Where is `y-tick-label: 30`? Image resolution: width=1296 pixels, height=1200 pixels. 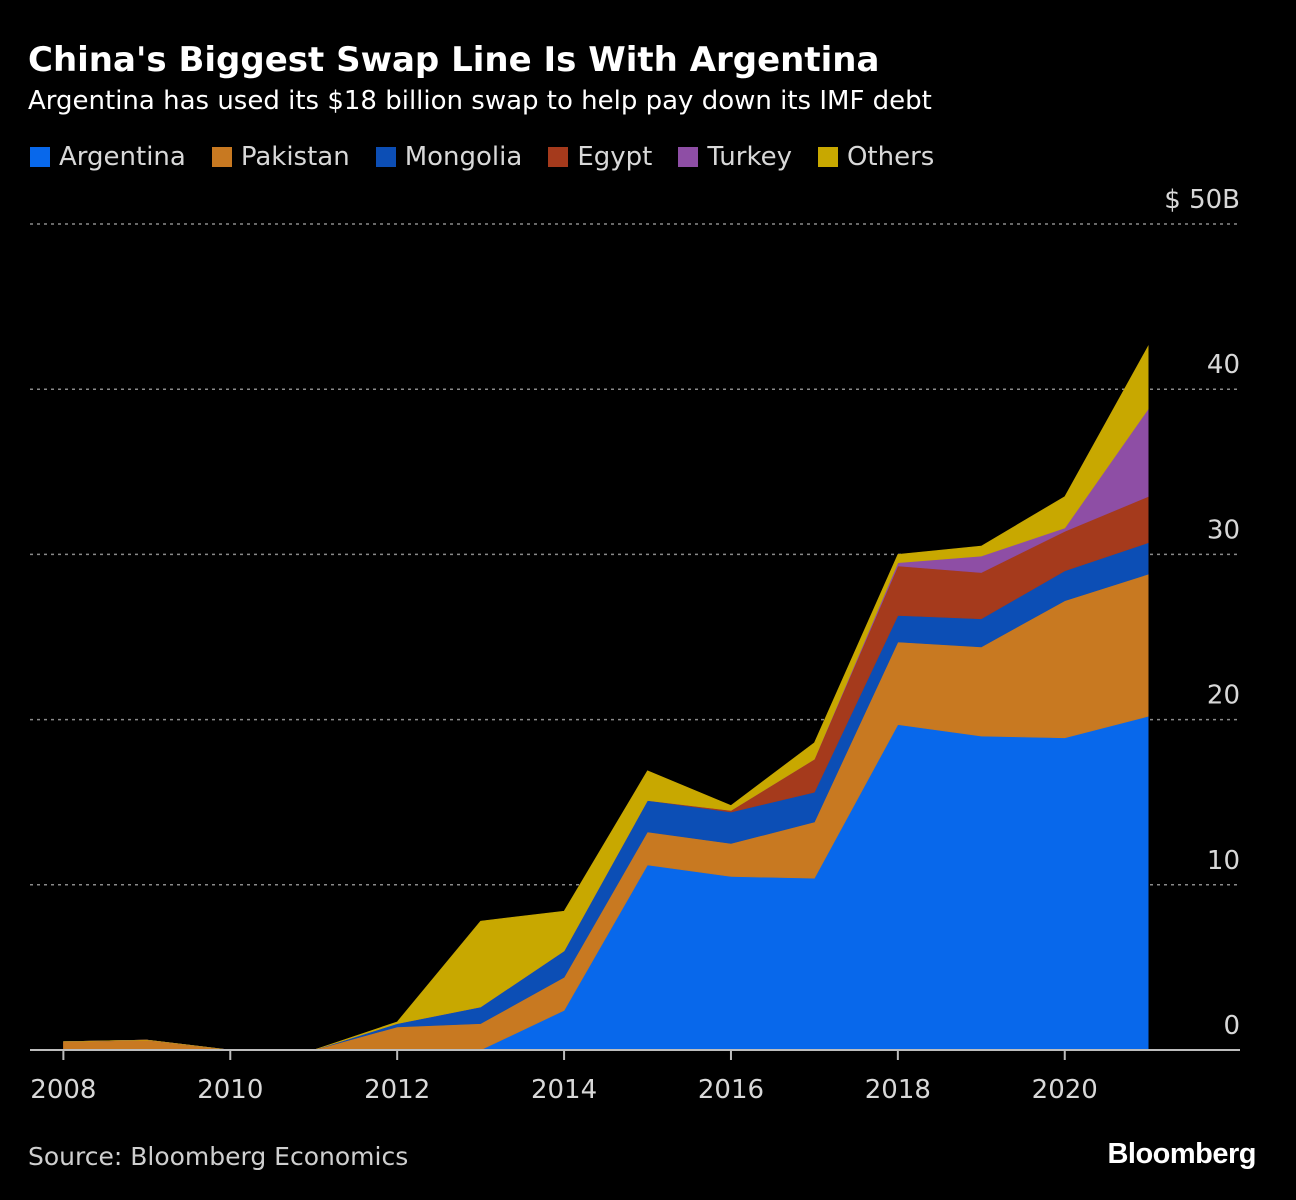
y-tick-label: 30 is located at coordinates (1223, 530).